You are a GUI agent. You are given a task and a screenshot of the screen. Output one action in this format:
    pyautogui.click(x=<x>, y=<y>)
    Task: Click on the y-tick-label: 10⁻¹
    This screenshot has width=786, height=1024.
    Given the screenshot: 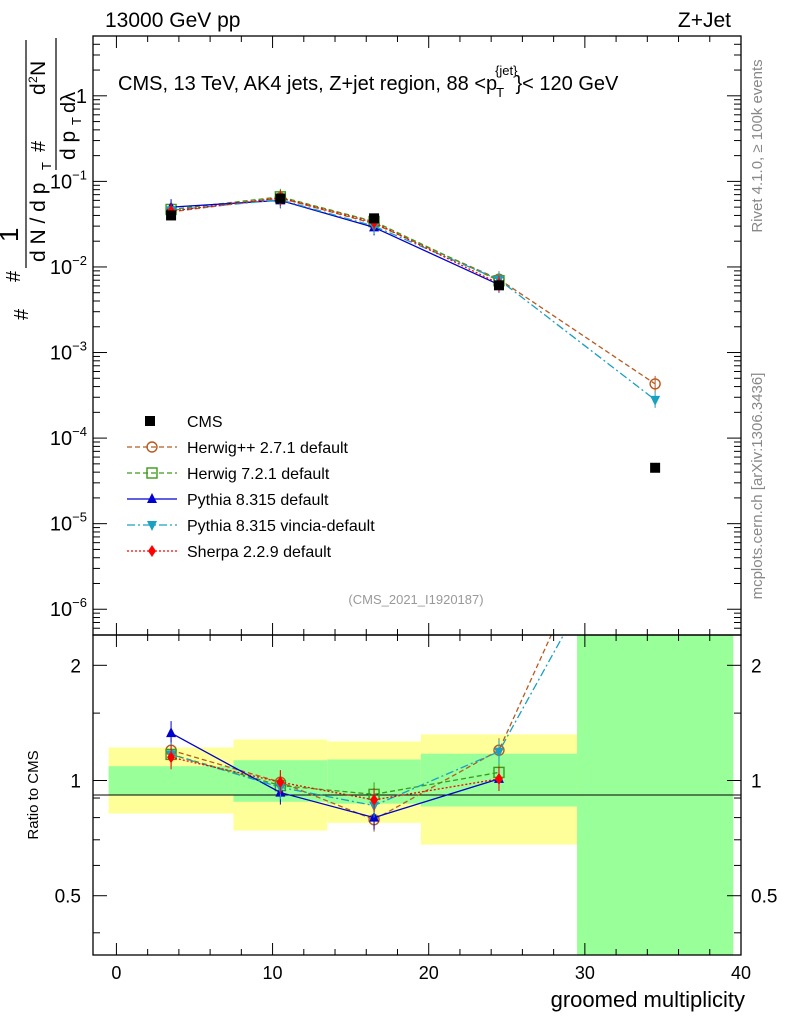 What is the action you would take?
    pyautogui.click(x=68, y=180)
    